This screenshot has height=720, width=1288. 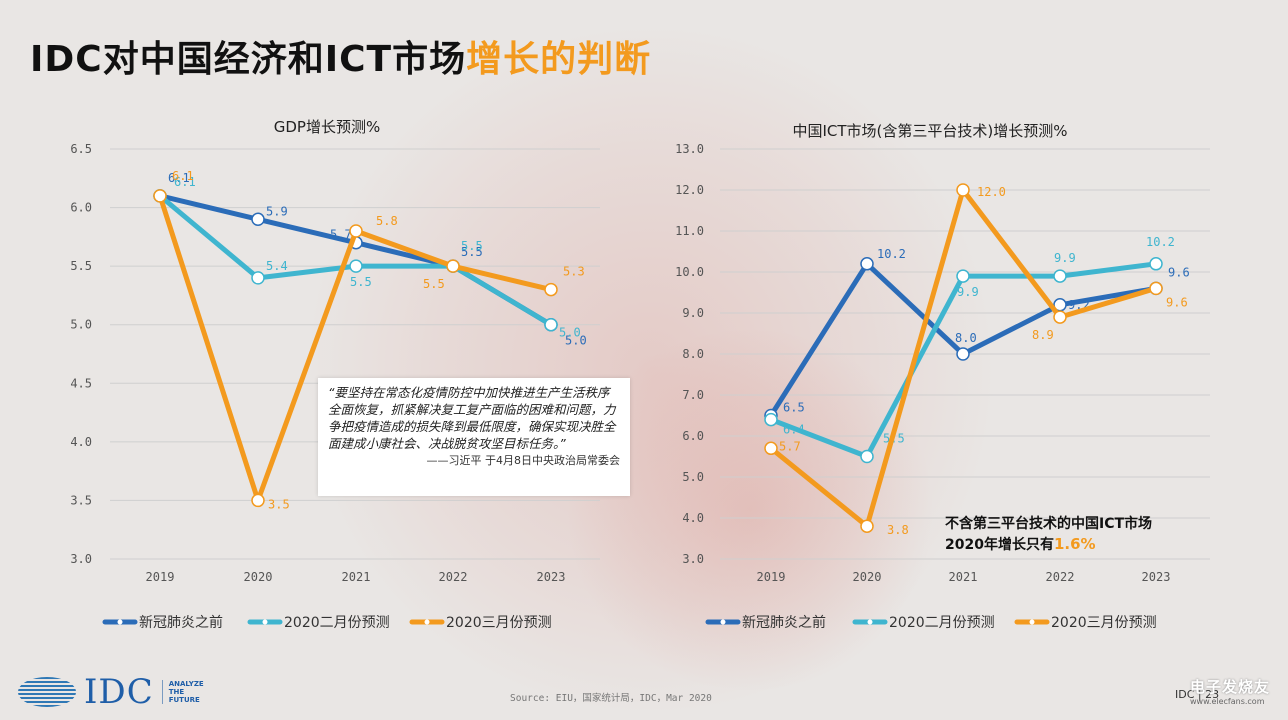 I want to click on y-tick-label: 10.0, so click(x=689, y=272).